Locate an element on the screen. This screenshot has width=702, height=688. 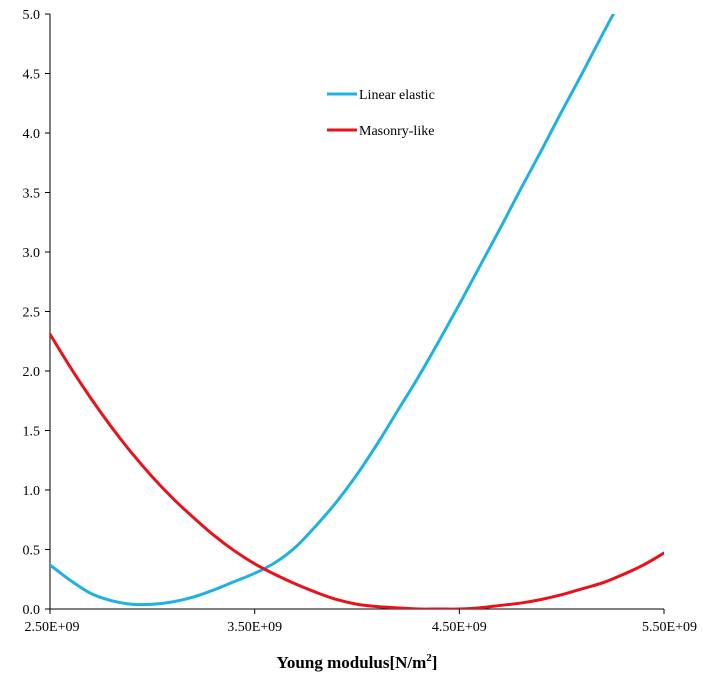
y-tick-label: 1.5 is located at coordinates (32, 432).